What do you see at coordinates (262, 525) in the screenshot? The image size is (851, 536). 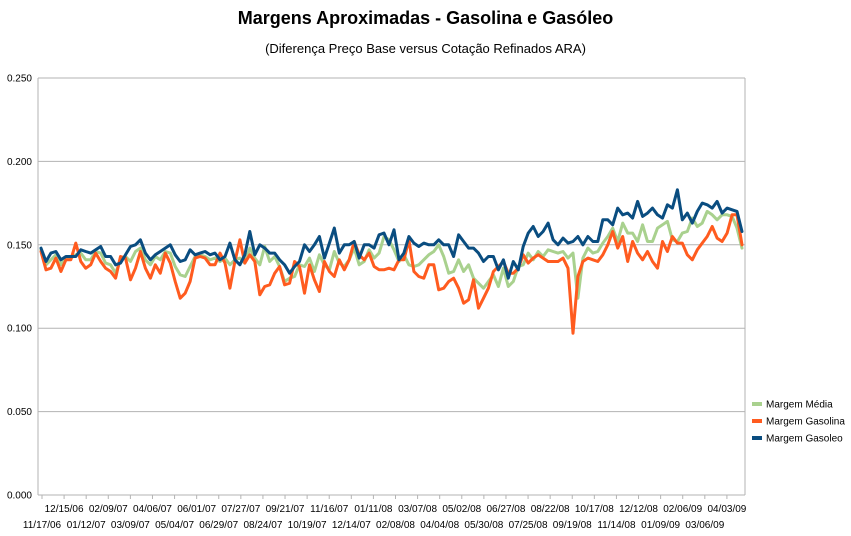 I see `x-tick-label: 08/24/07` at bounding box center [262, 525].